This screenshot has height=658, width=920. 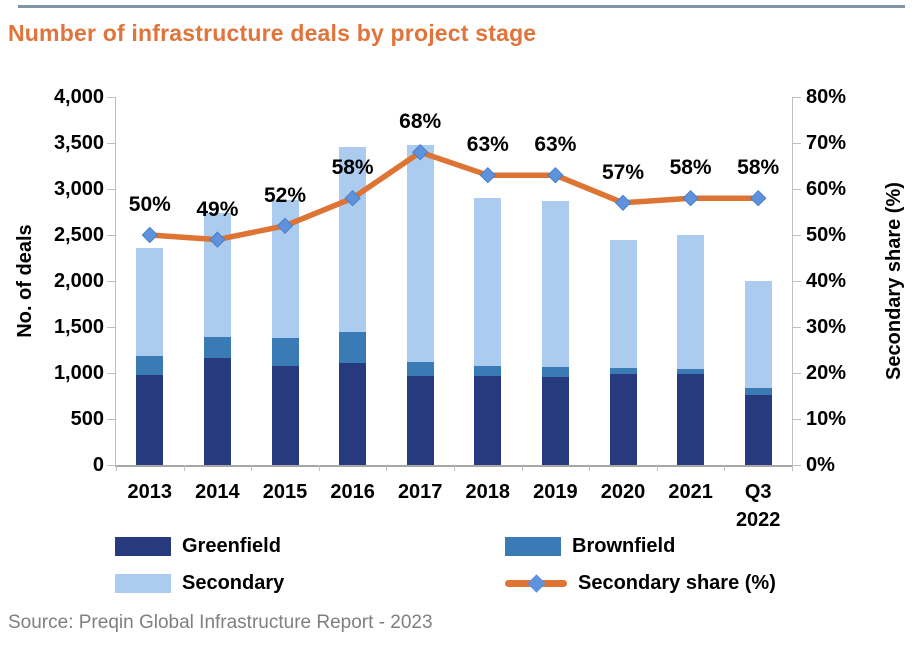 What do you see at coordinates (78, 281) in the screenshot?
I see `left-axis-tick-label: 2,000` at bounding box center [78, 281].